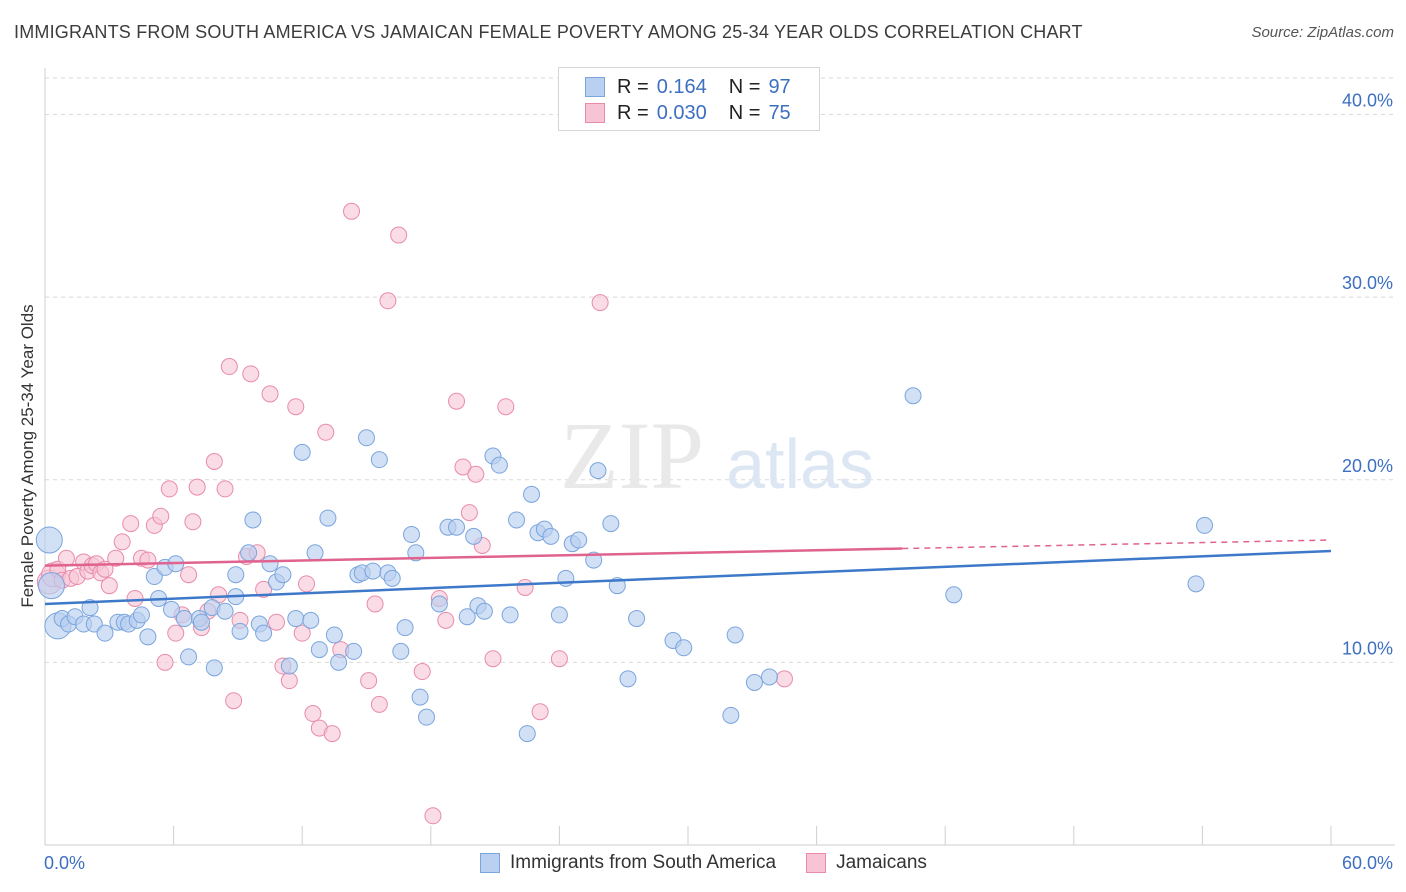 This screenshot has width=1406, height=892. What do you see at coordinates (632, 455) in the screenshot?
I see `watermark-zip: ZIP` at bounding box center [632, 455].